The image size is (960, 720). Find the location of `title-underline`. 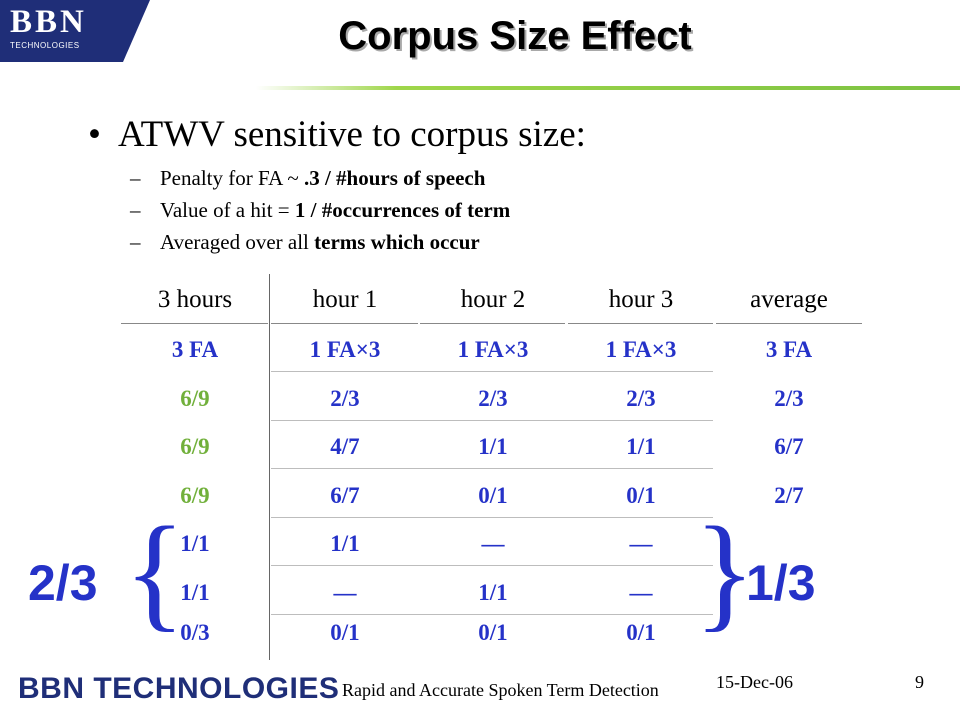

title-underline is located at coordinates (608, 88).